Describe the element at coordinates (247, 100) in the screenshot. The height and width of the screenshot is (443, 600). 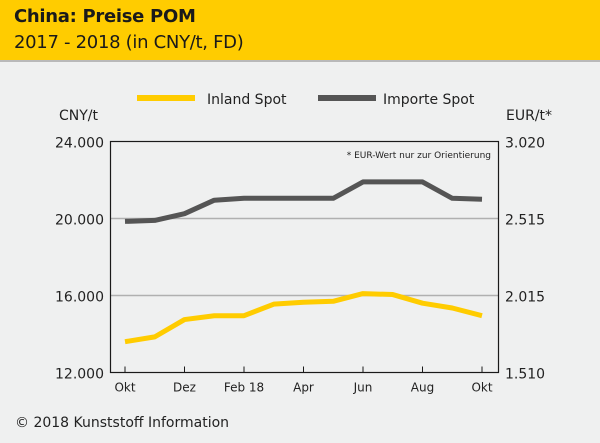
I see `legend-label-inland: Inland Spot` at that location.